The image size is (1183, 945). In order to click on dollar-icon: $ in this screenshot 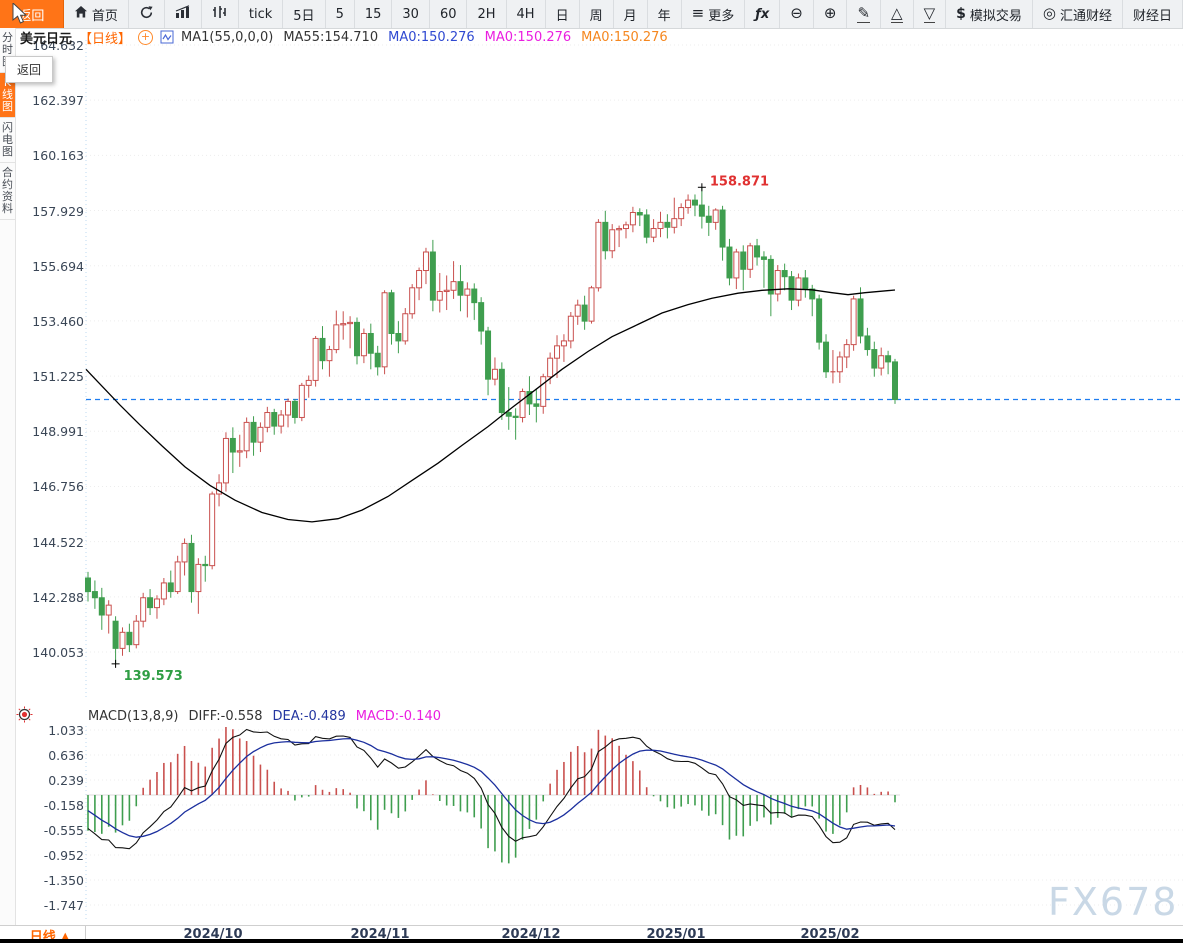, I will do `click(961, 13)`.